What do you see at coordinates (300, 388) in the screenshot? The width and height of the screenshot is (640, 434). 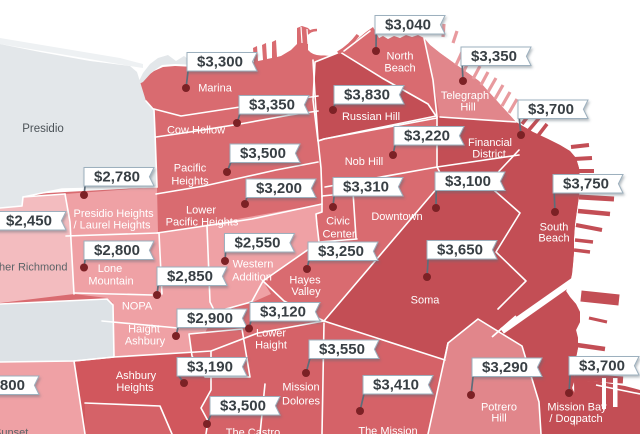 I see `svg-text: Mission` at bounding box center [300, 388].